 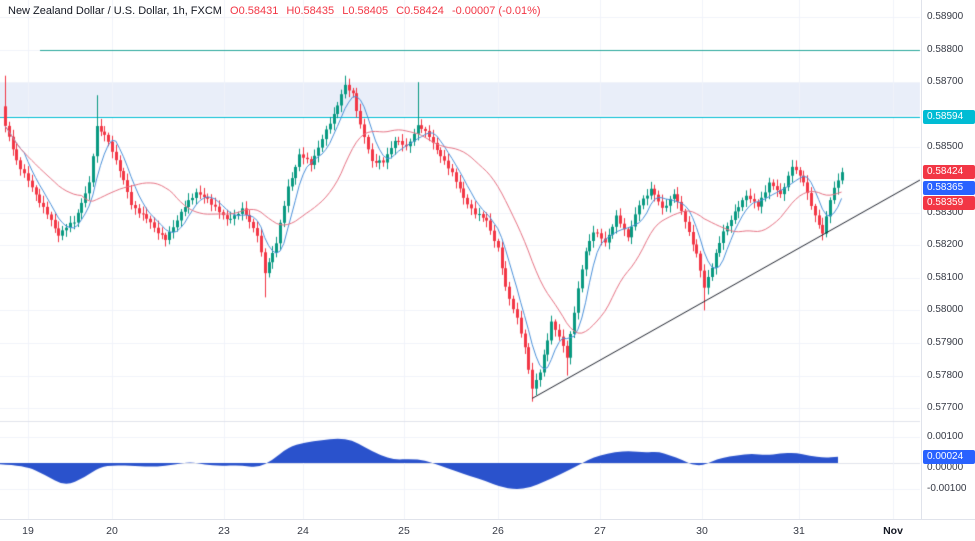 What do you see at coordinates (947, 488) in the screenshot?
I see `oscillator-label: -0.00100` at bounding box center [947, 488].